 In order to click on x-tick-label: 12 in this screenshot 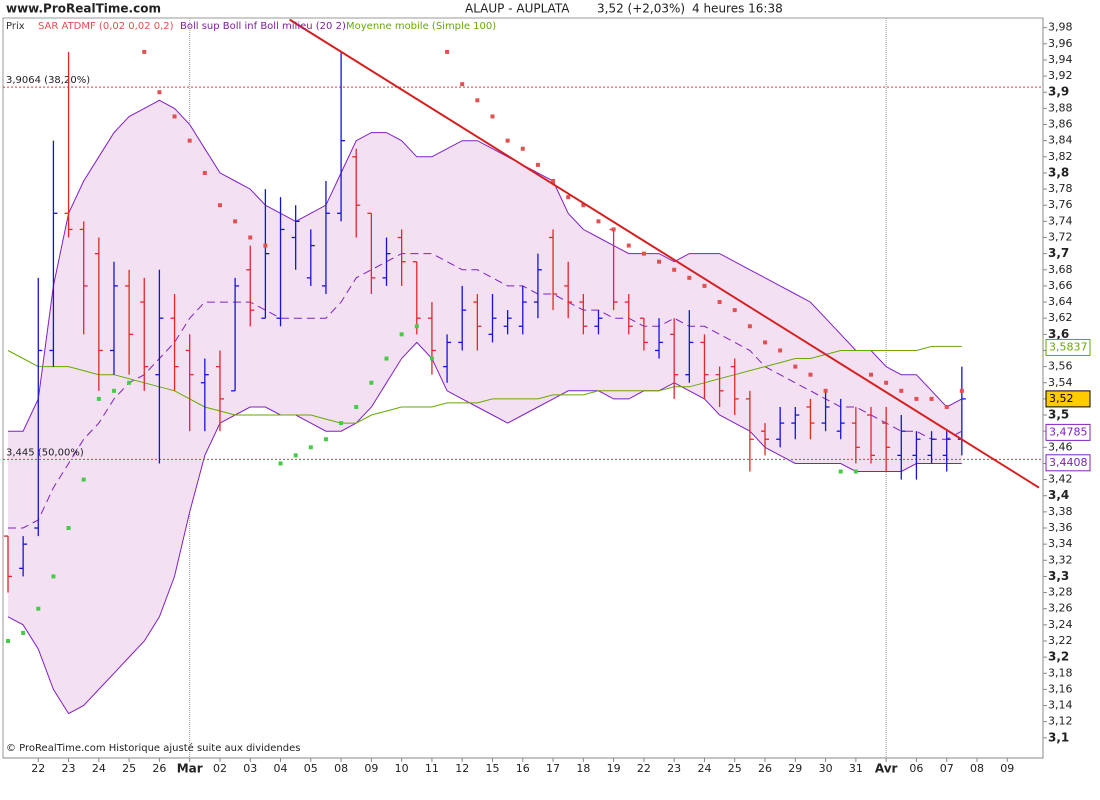, I will do `click(462, 768)`.